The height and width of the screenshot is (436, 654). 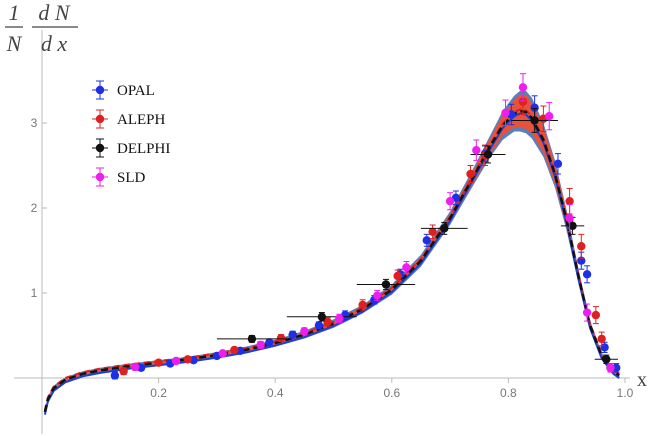 What do you see at coordinates (54, 43) in the screenshot?
I see `y-title-dx: d x` at bounding box center [54, 43].